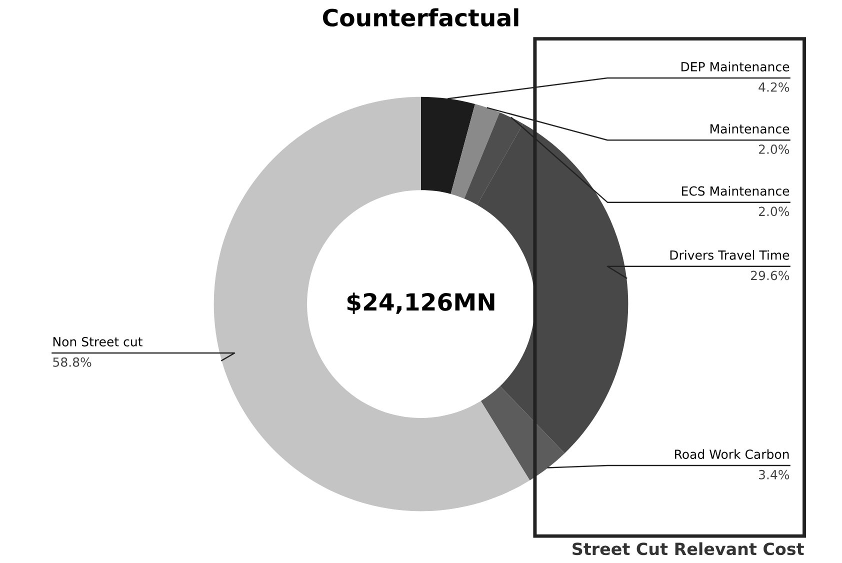 The width and height of the screenshot is (842, 563). I want to click on data-label: 3.4%, so click(774, 475).